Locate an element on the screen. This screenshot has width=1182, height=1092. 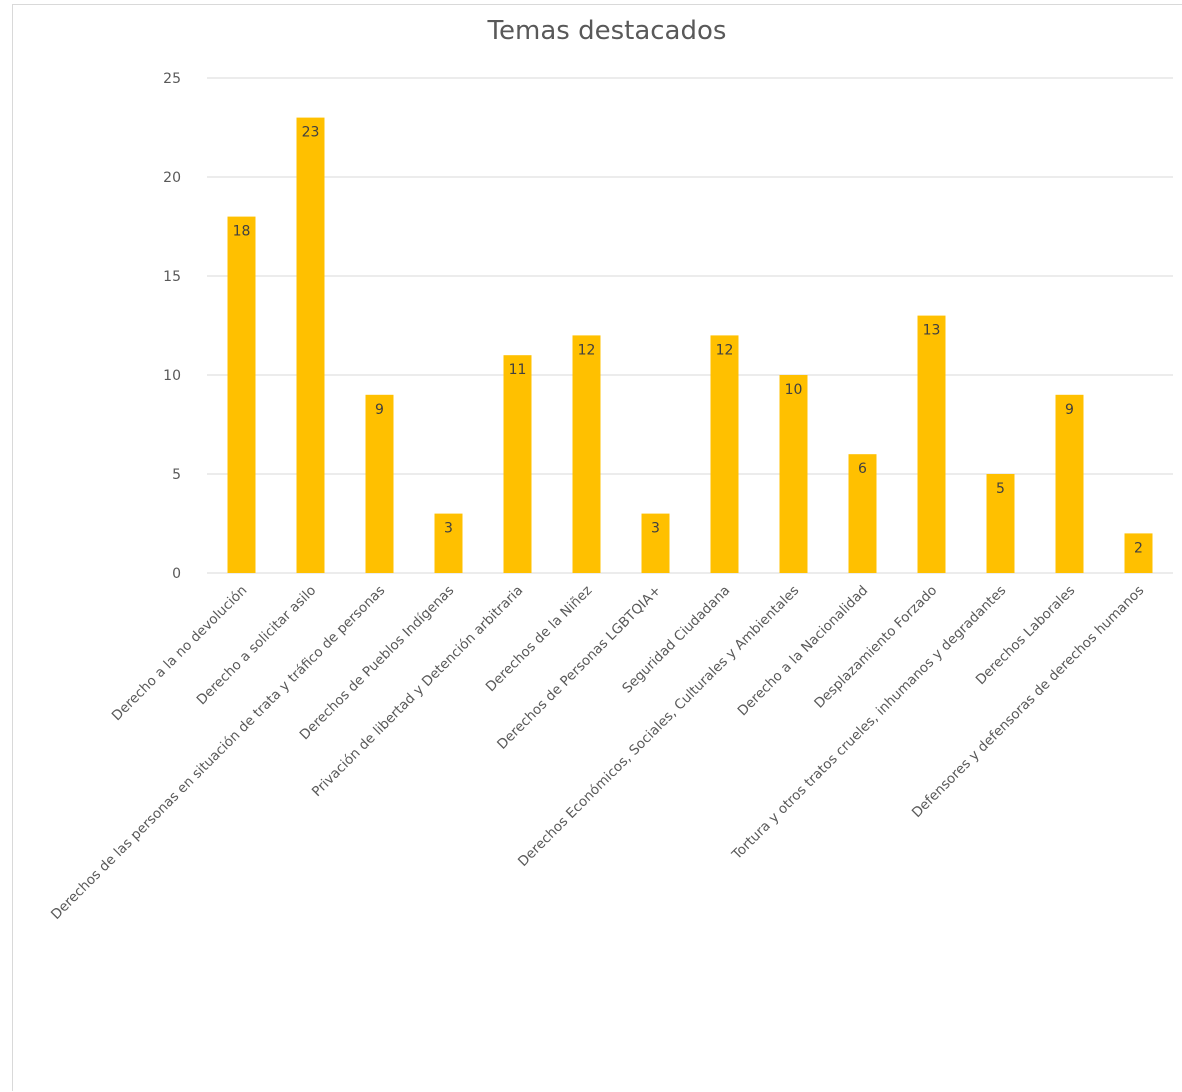
data-label: 10 is located at coordinates (794, 390).